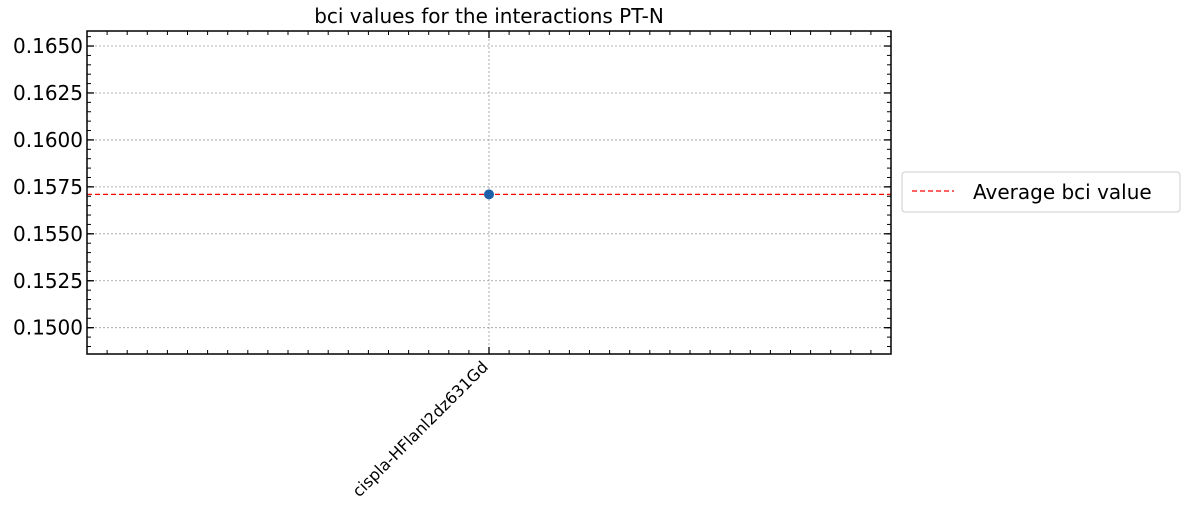 This screenshot has width=1185, height=511. Describe the element at coordinates (48, 281) in the screenshot. I see `y-tick-label: 0.1525` at that location.